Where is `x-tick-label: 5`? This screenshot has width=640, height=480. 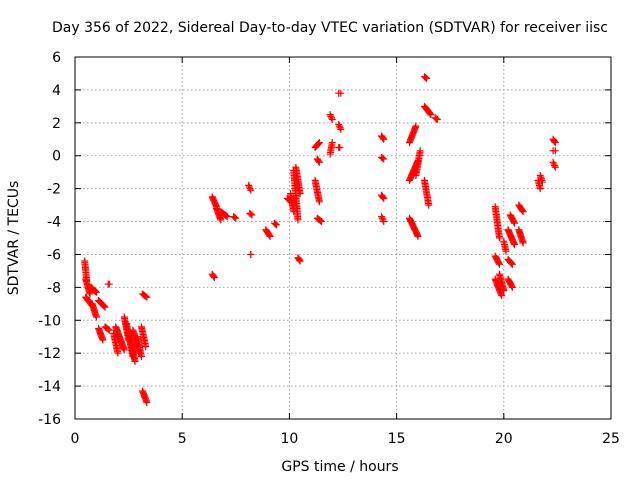 x-tick-label: 5 is located at coordinates (182, 439).